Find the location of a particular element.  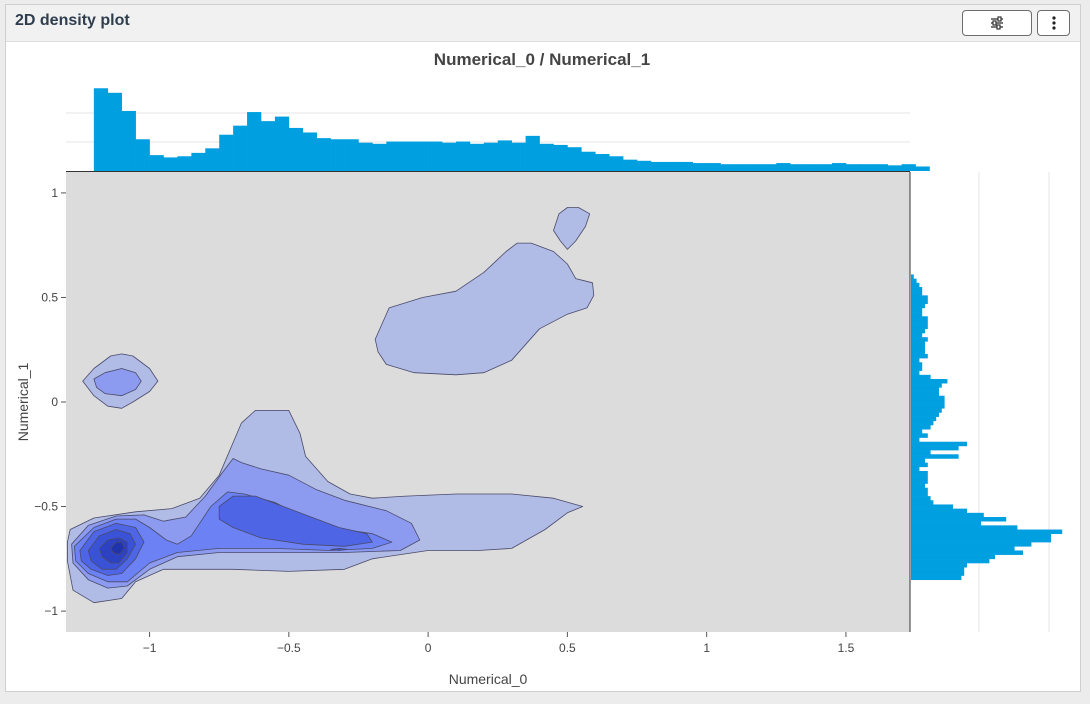

y-tick-label: −0.5 is located at coordinates (46, 507).